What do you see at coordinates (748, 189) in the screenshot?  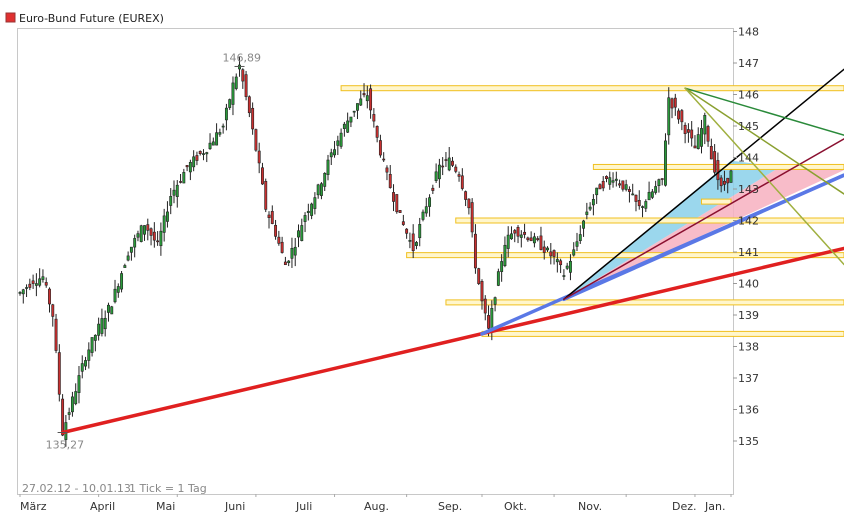 I see `y-tick-label: 143` at bounding box center [748, 189].